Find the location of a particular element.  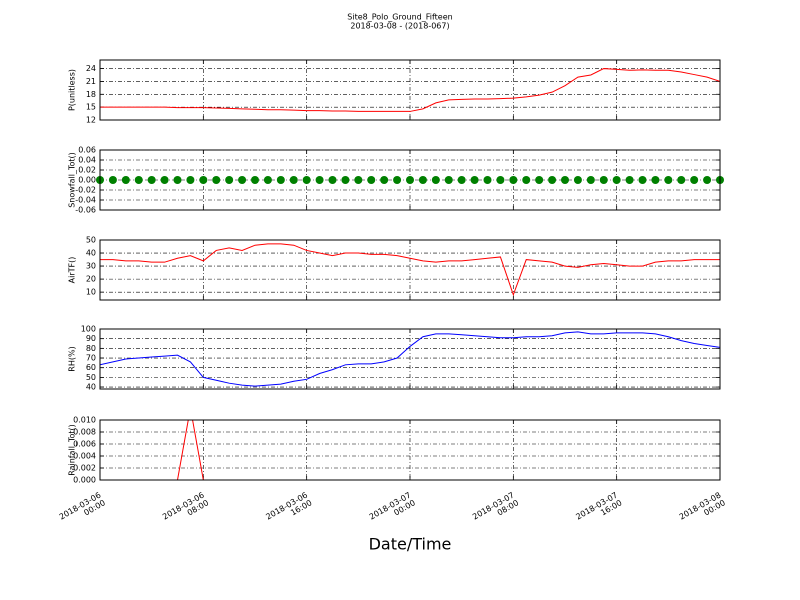

x-tick-label: 2018-03-0700:00 is located at coordinates (391, 509).